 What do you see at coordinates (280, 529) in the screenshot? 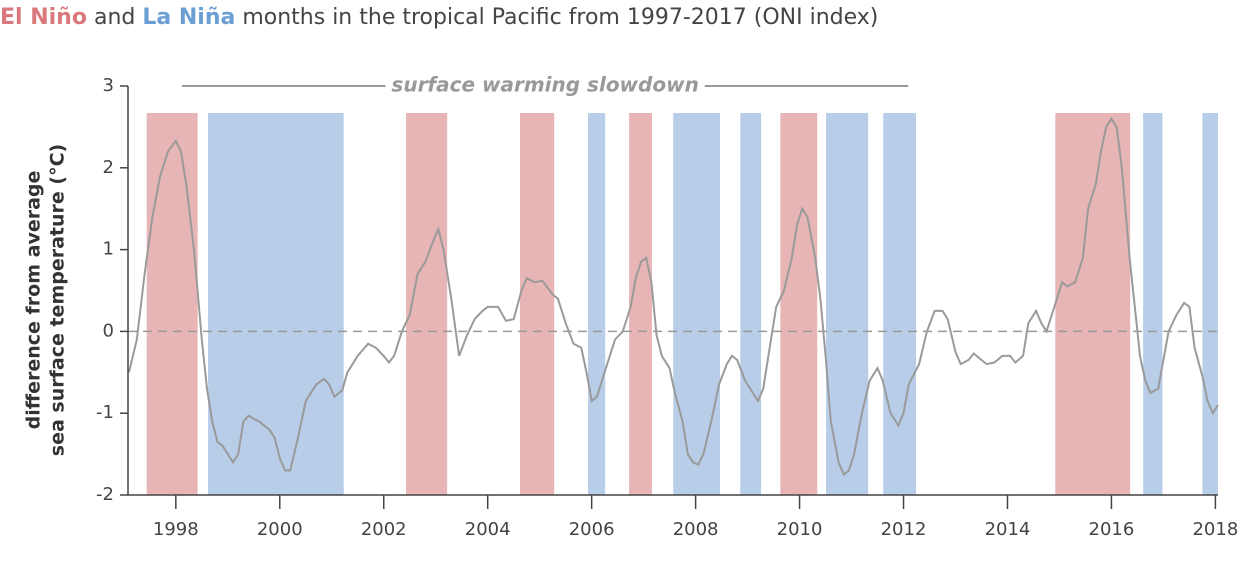
I see `x-tick-label: 2000` at bounding box center [280, 529].